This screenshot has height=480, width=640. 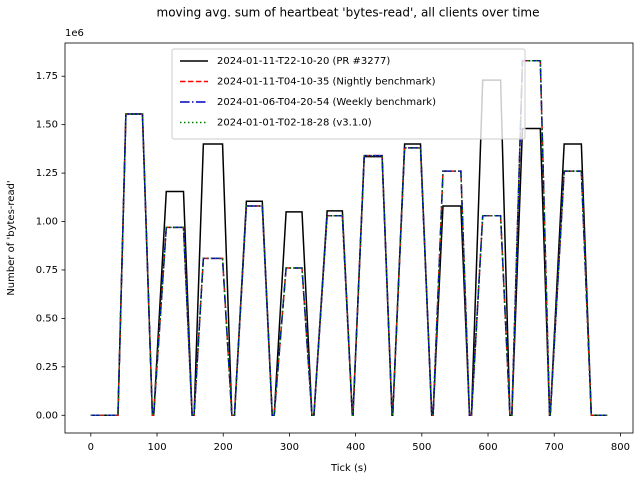 I want to click on y-tick-label: 1.25, so click(x=47, y=173).